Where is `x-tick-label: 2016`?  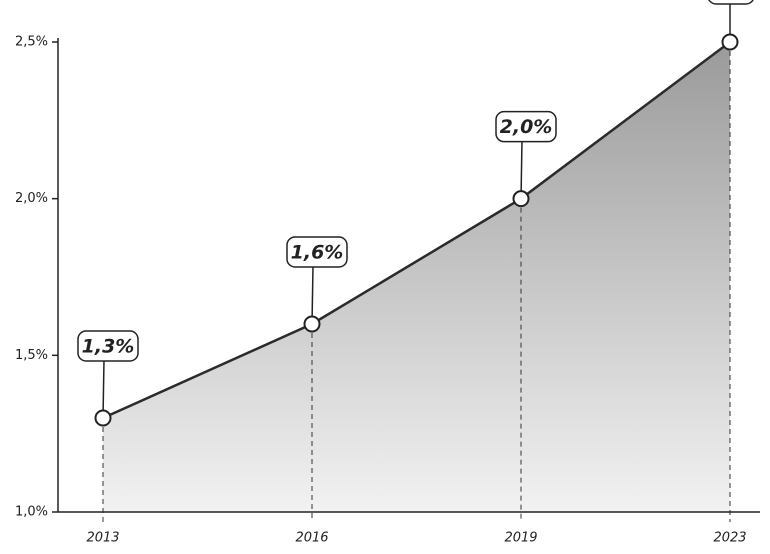
x-tick-label: 2016 is located at coordinates (311, 538).